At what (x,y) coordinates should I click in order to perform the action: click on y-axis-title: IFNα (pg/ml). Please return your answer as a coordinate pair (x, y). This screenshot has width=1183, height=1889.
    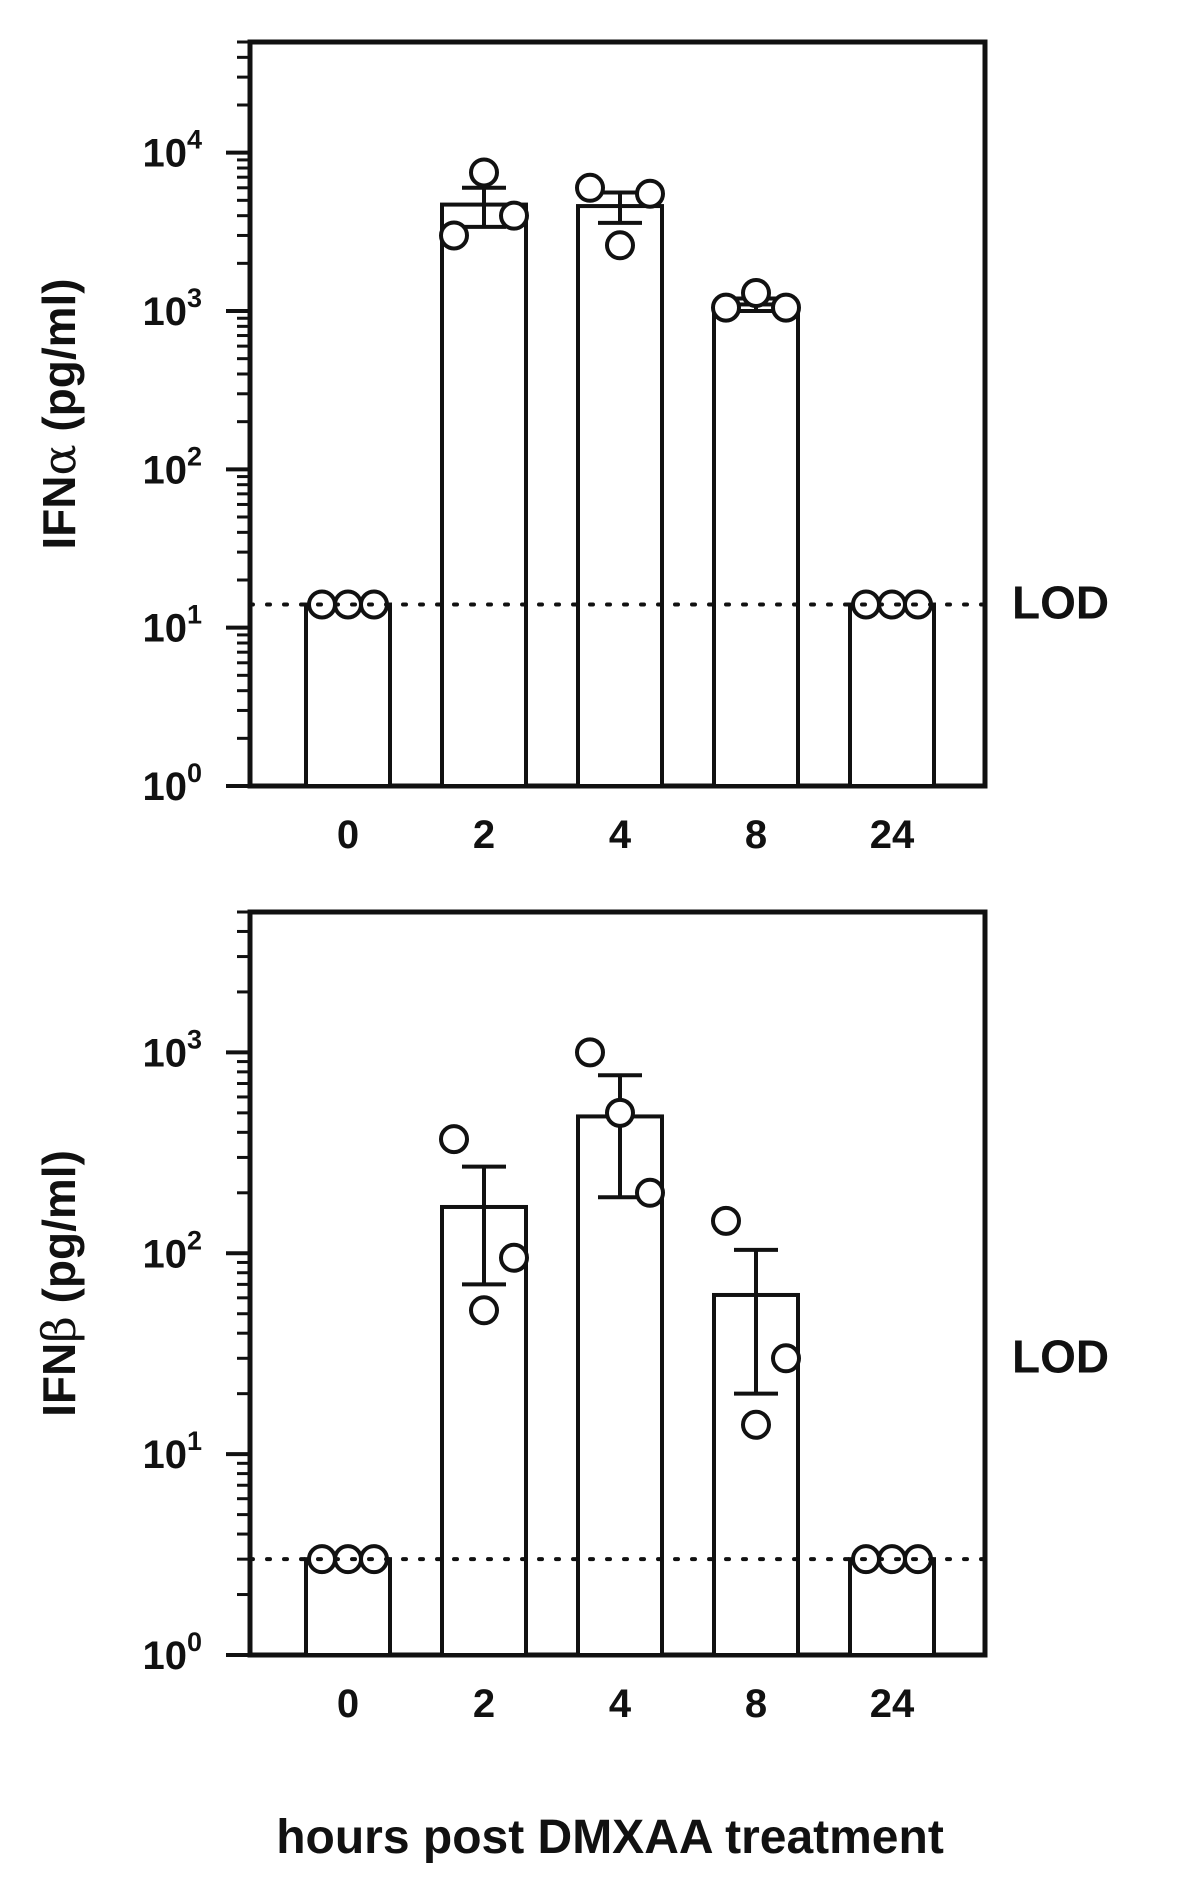
    Looking at the image, I should click on (59, 413).